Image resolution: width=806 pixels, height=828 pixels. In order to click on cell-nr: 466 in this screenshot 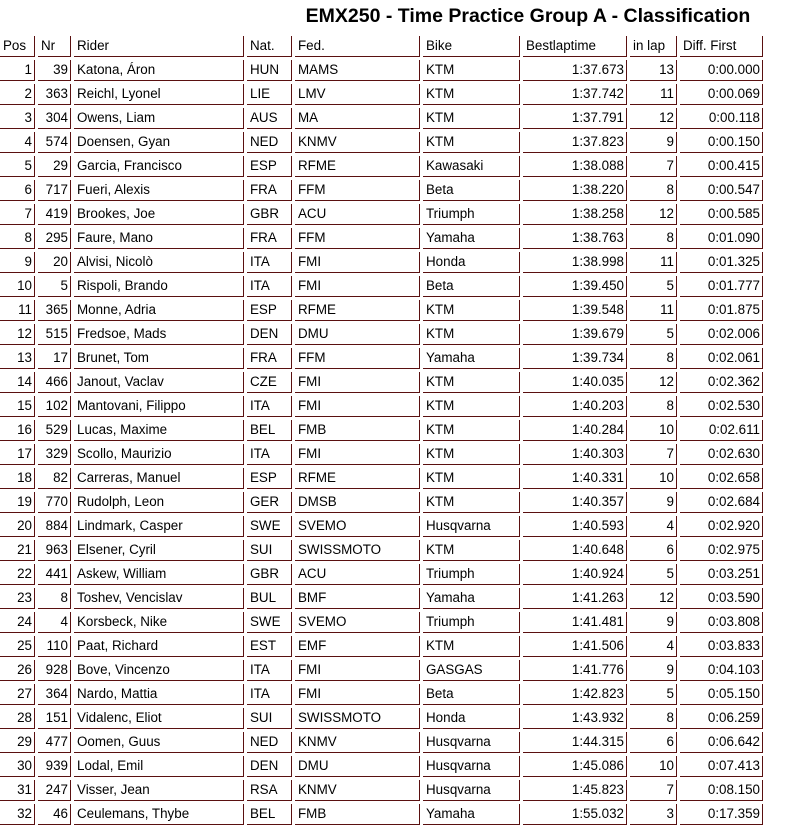, I will do `click(54, 382)`.